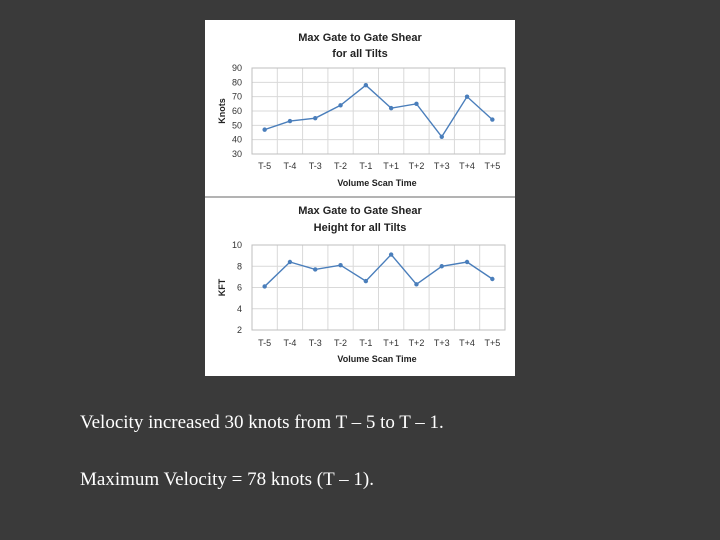 This screenshot has width=720, height=540. Describe the element at coordinates (237, 97) in the screenshot. I see `y-tick-label: 70` at that location.